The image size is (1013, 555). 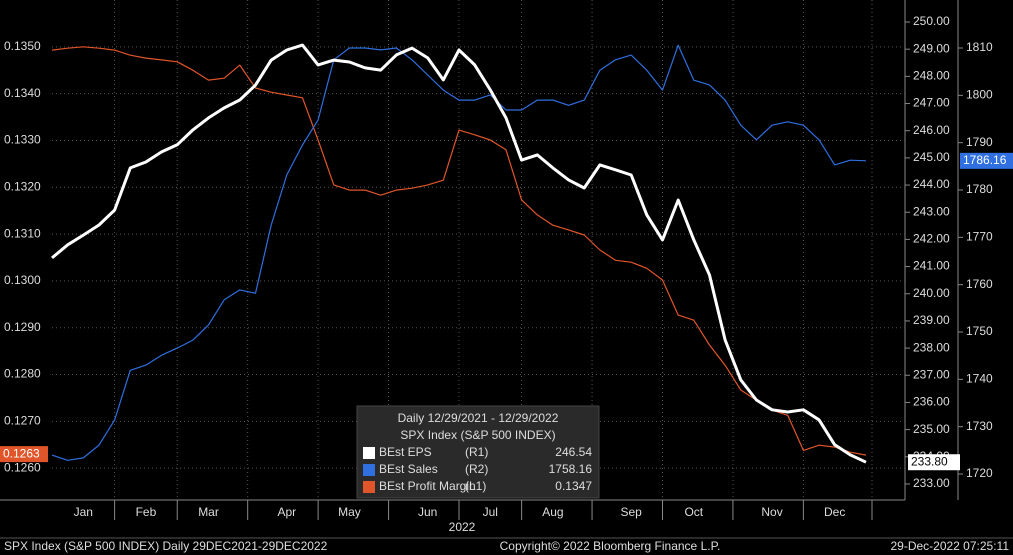 I want to click on value-tag-label: 0.1263, so click(x=21, y=453).